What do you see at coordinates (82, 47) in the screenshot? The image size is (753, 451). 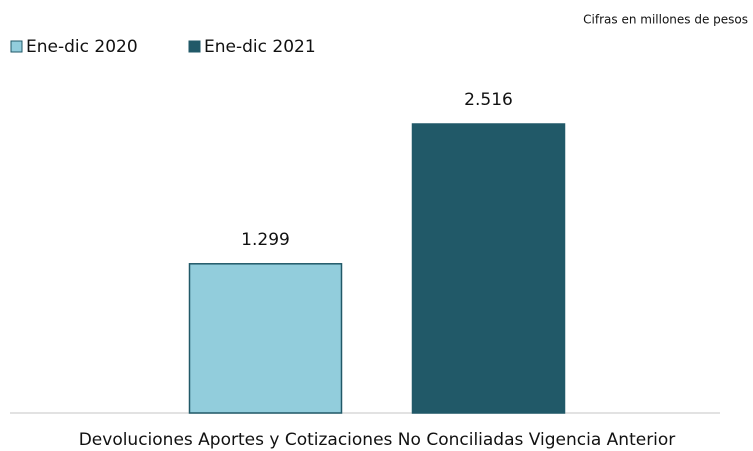 I see `legend-label: Ene-dic 2020` at bounding box center [82, 47].